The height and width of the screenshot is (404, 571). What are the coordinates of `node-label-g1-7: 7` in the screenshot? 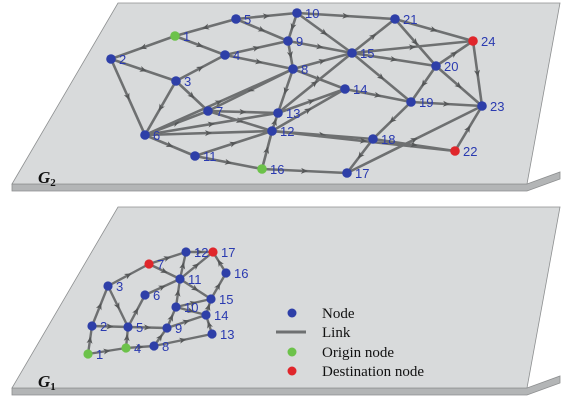 It's located at (160, 264).